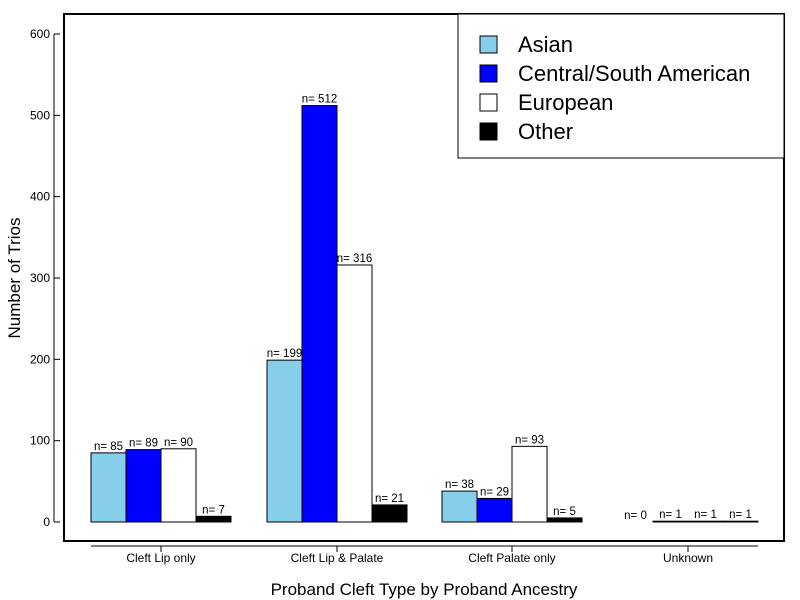 The image size is (800, 600). I want to click on legend-label: European, so click(565, 102).